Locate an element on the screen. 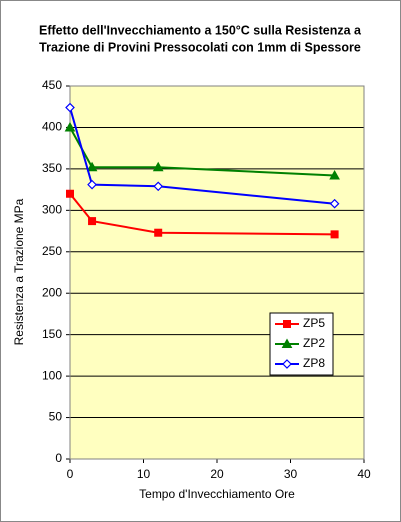 The image size is (401, 522). x-tick-label: 40 is located at coordinates (364, 474).